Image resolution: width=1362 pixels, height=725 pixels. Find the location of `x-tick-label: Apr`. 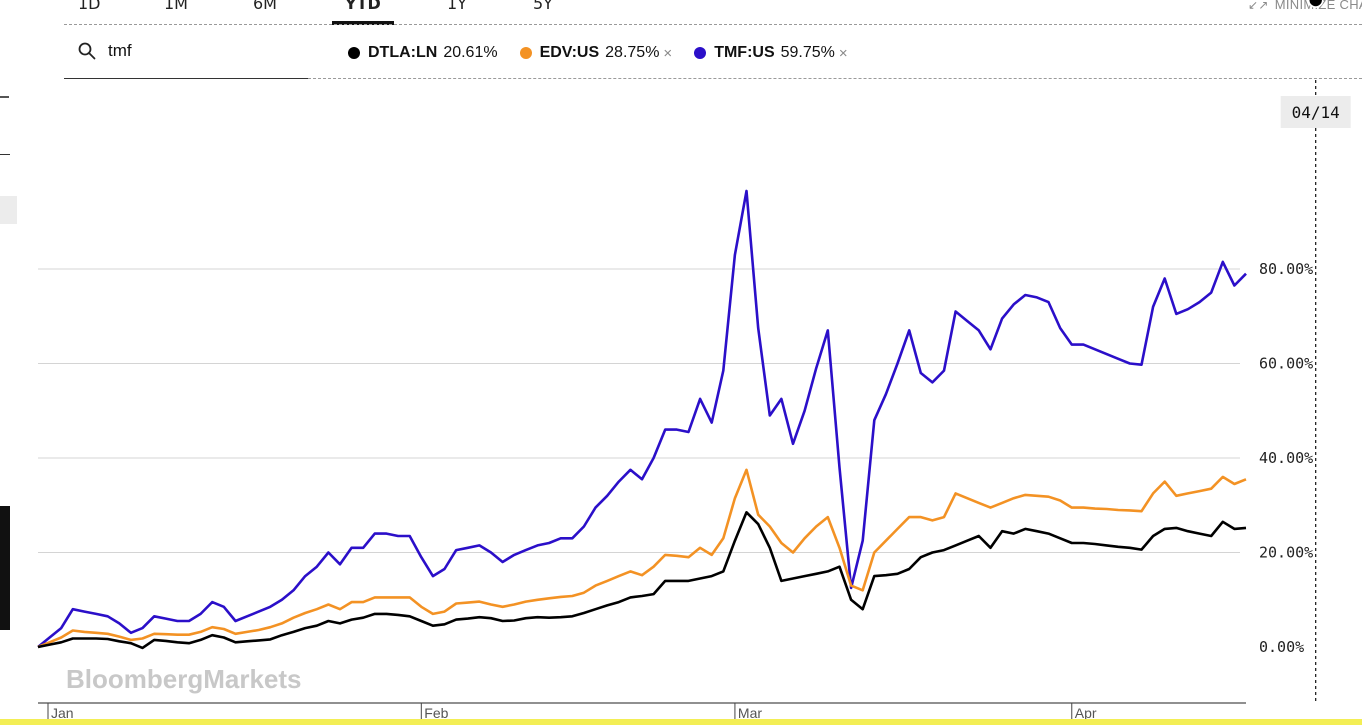

x-tick-label: Apr is located at coordinates (1086, 713).